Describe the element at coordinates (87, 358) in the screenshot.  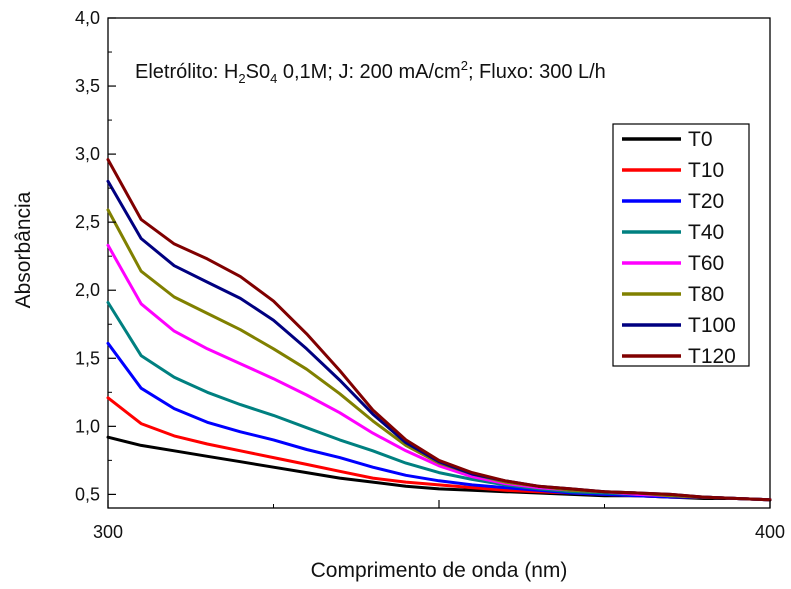
I see `y-tick-label: 1,5` at that location.